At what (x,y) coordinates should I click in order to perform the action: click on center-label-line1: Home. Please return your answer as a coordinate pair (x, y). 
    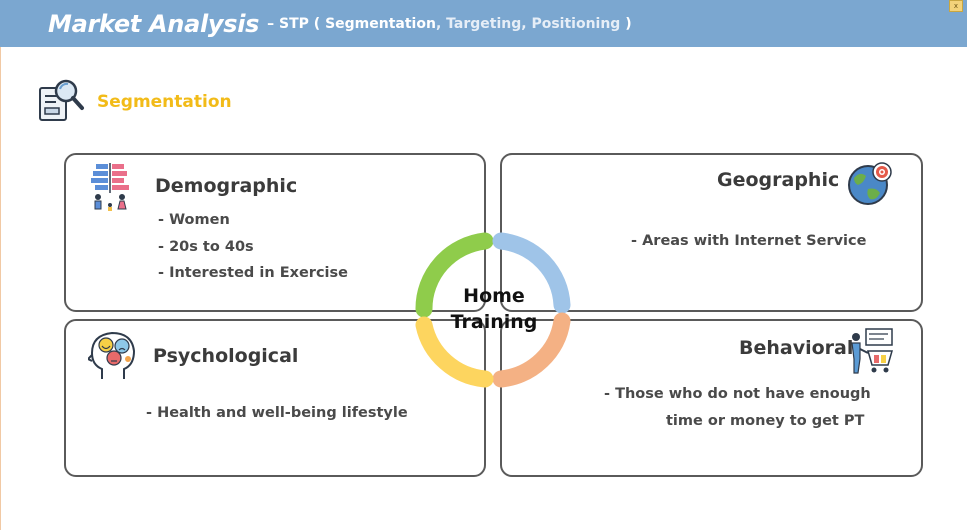
    Looking at the image, I should click on (494, 296).